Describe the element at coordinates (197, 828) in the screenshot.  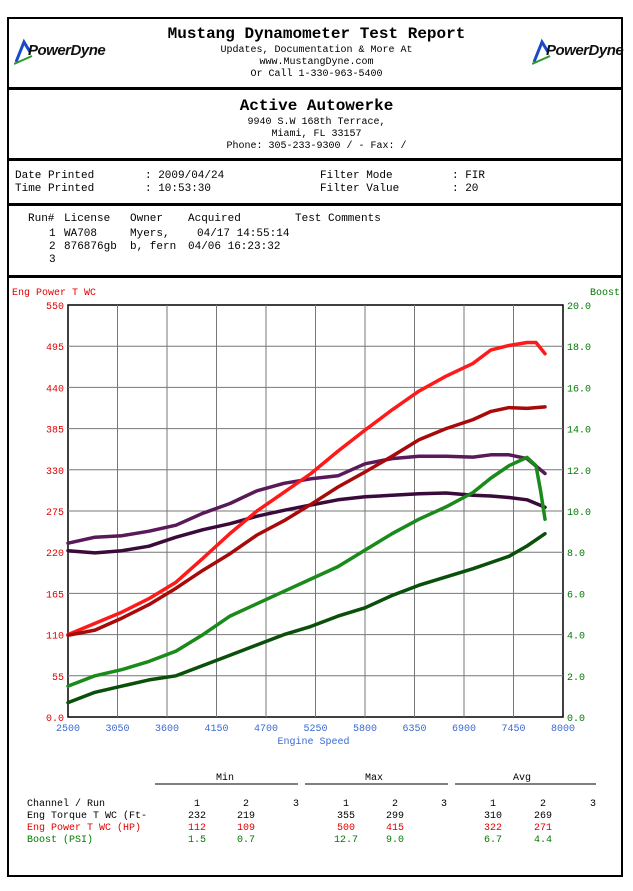
I see `summary-cell: 112` at that location.